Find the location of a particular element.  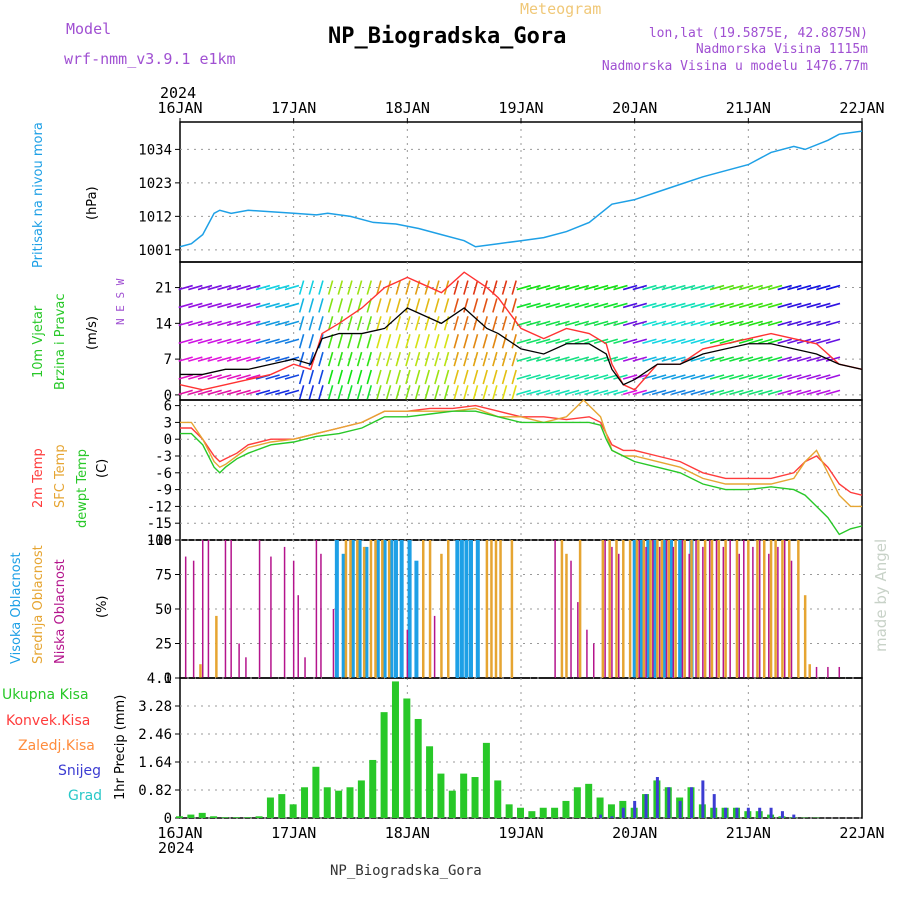

y-tick-label: 14 is located at coordinates (163, 324).